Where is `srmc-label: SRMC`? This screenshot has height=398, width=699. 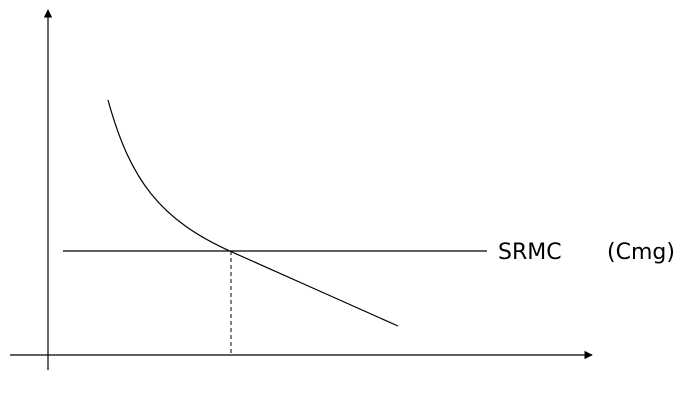
srmc-label: SRMC is located at coordinates (530, 252).